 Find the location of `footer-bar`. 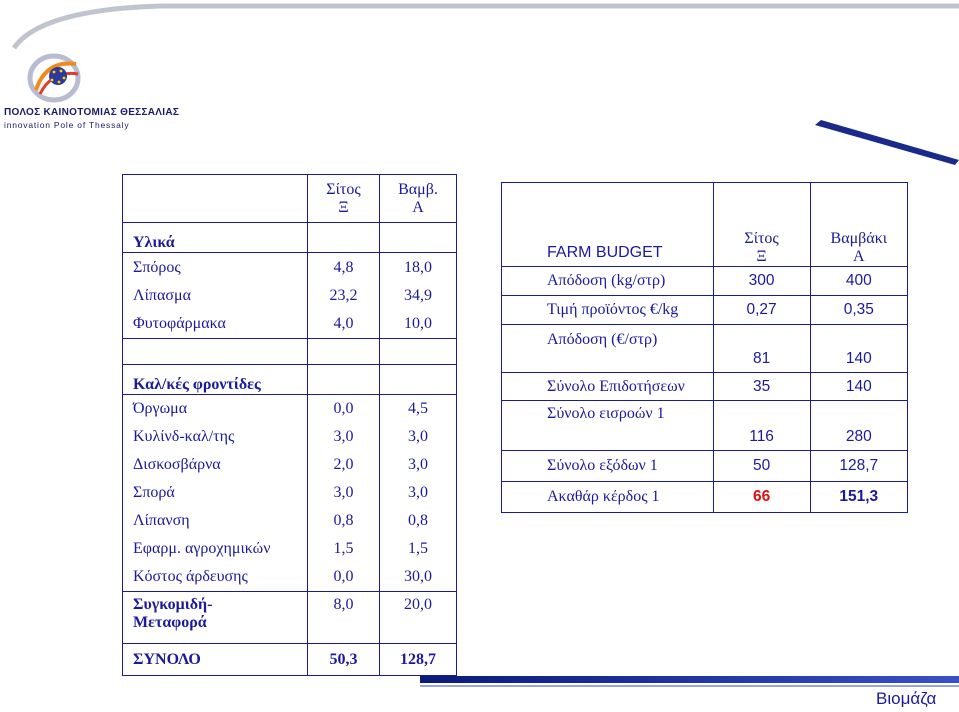

footer-bar is located at coordinates (689, 679).